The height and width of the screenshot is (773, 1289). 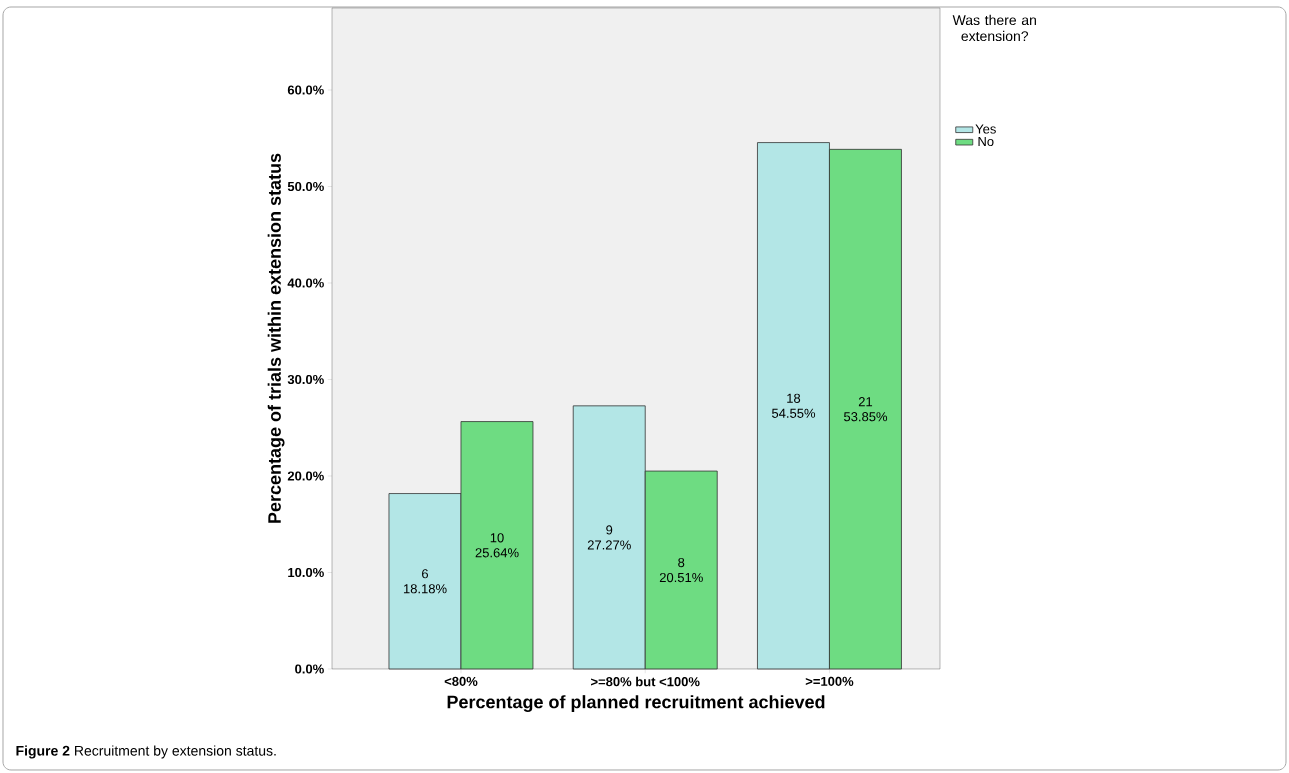 What do you see at coordinates (645, 681) in the screenshot?
I see `x-tick-label: >=80% but <100%` at bounding box center [645, 681].